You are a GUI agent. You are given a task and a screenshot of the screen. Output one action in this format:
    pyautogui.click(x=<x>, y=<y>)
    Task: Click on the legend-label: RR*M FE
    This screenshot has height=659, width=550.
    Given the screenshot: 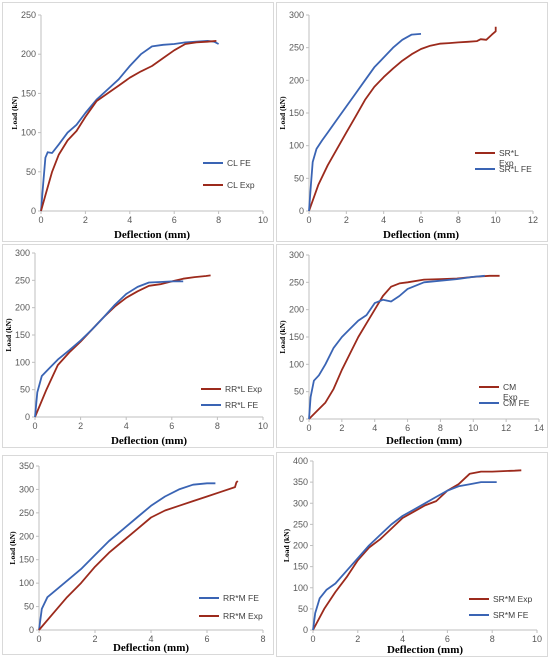 What is the action you would take?
    pyautogui.click(x=241, y=598)
    